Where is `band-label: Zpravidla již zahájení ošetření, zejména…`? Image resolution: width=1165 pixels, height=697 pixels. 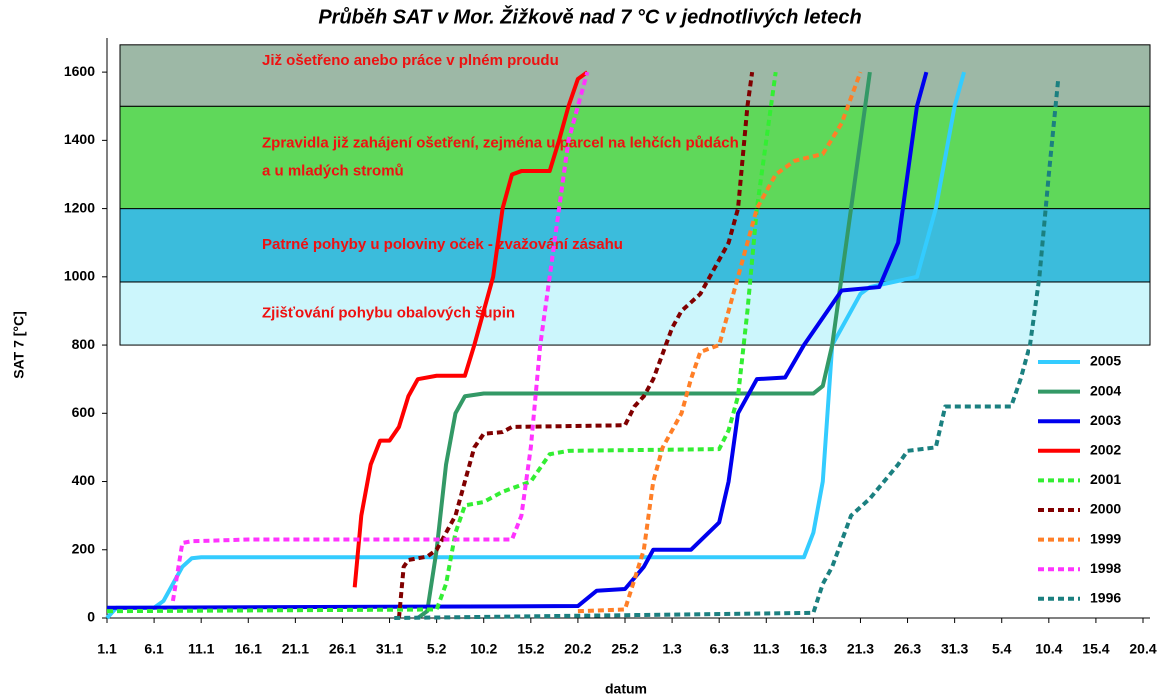 band-label: Zpravidla již zahájení ošetření, zejména… is located at coordinates (500, 142).